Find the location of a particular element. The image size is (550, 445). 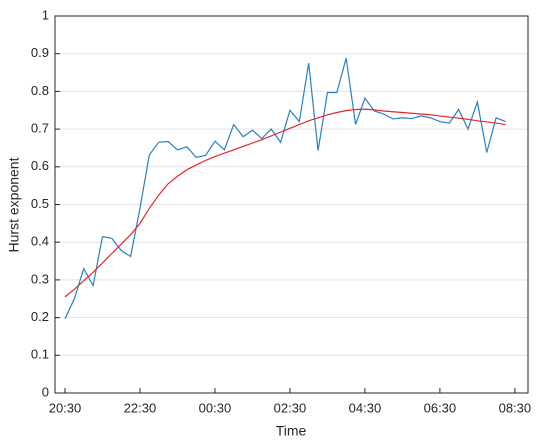

y-tick-label: 0.2 is located at coordinates (40, 316).